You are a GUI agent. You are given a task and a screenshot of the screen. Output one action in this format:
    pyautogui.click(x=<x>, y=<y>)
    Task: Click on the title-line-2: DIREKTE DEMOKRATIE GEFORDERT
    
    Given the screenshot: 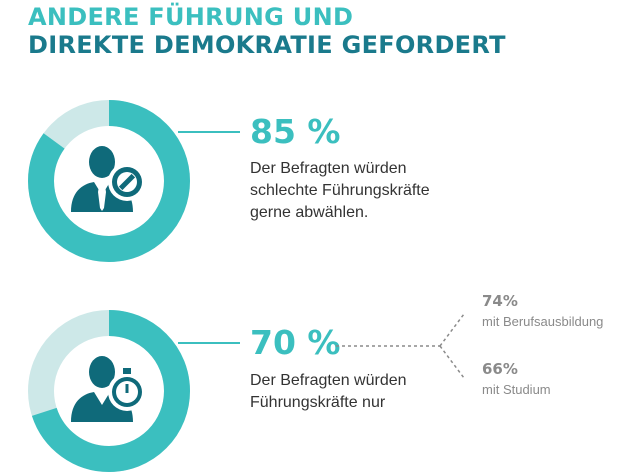 What is the action you would take?
    pyautogui.click(x=267, y=45)
    